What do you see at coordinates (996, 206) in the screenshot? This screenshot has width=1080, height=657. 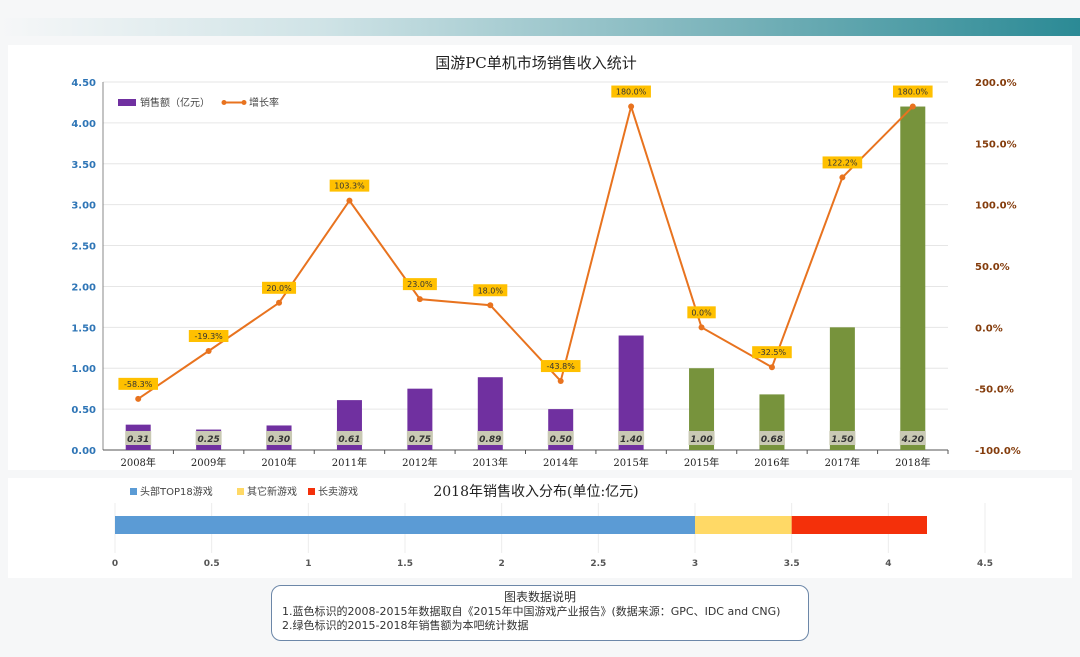 I see `right-axis-tick: 100.0%` at bounding box center [996, 206].